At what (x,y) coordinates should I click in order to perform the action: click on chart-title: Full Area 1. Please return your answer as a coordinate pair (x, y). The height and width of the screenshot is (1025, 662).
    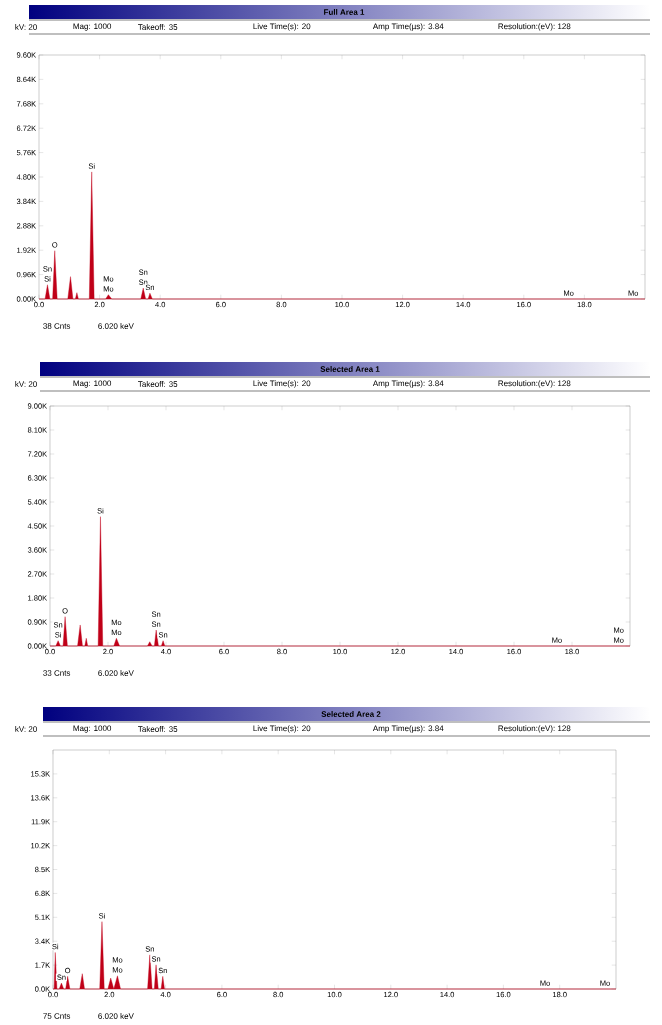
    Looking at the image, I should click on (344, 12).